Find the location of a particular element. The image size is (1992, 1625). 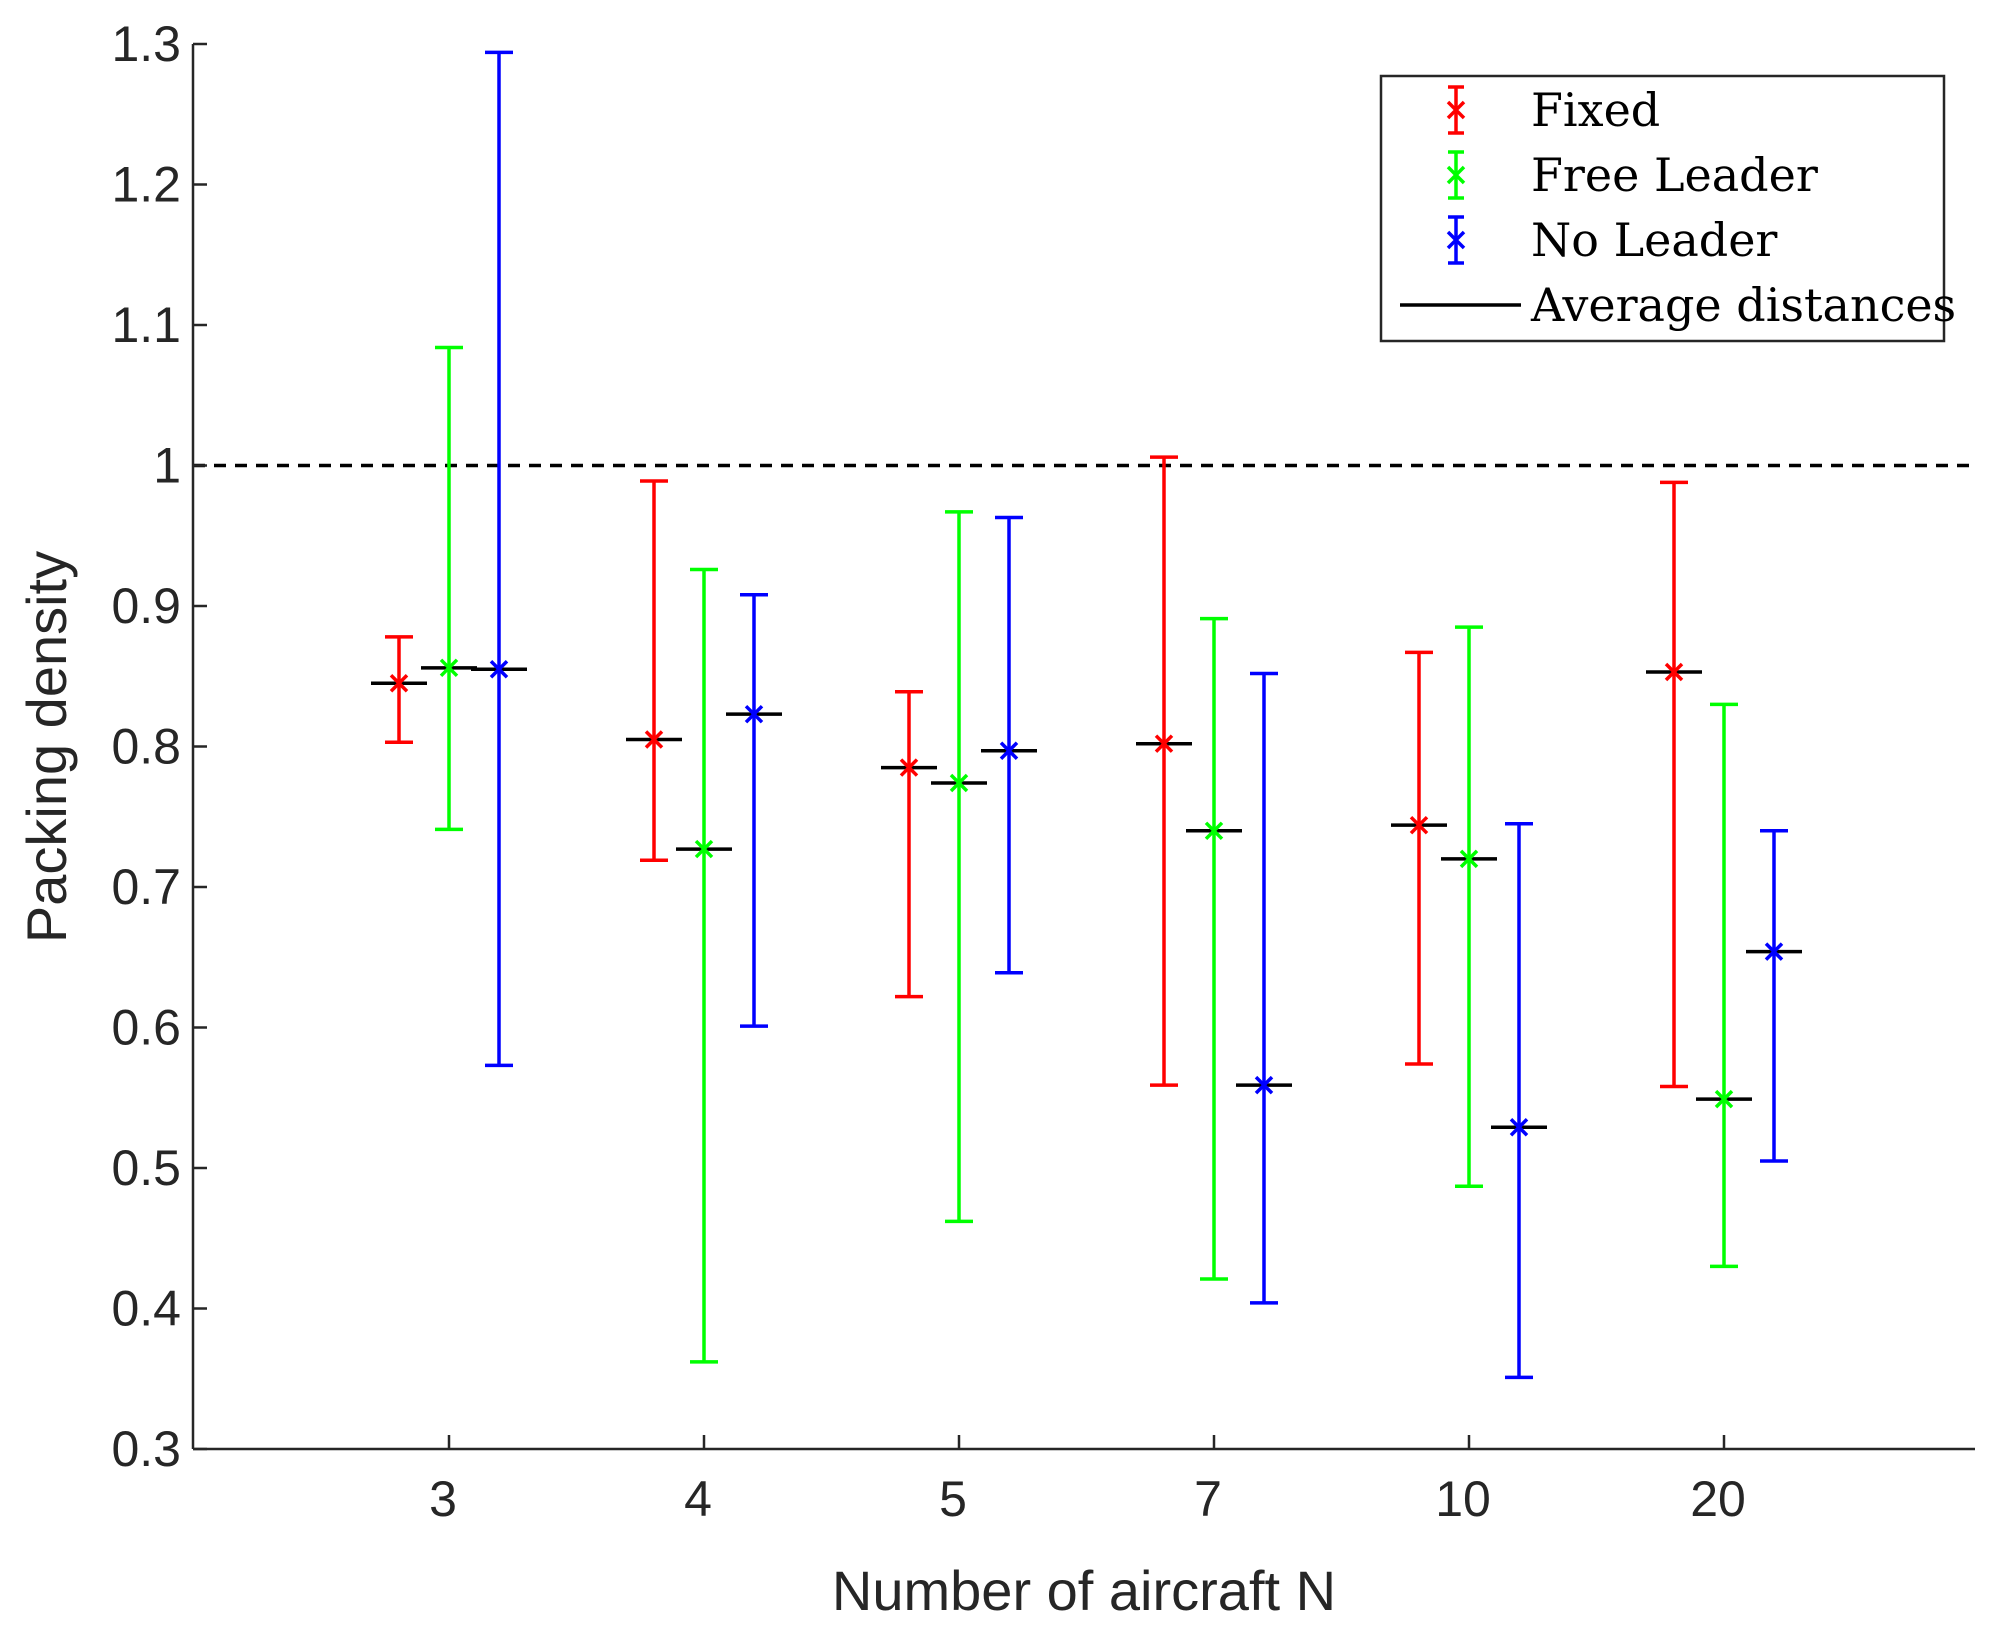

x-tick-label: 7 is located at coordinates (1208, 1499).